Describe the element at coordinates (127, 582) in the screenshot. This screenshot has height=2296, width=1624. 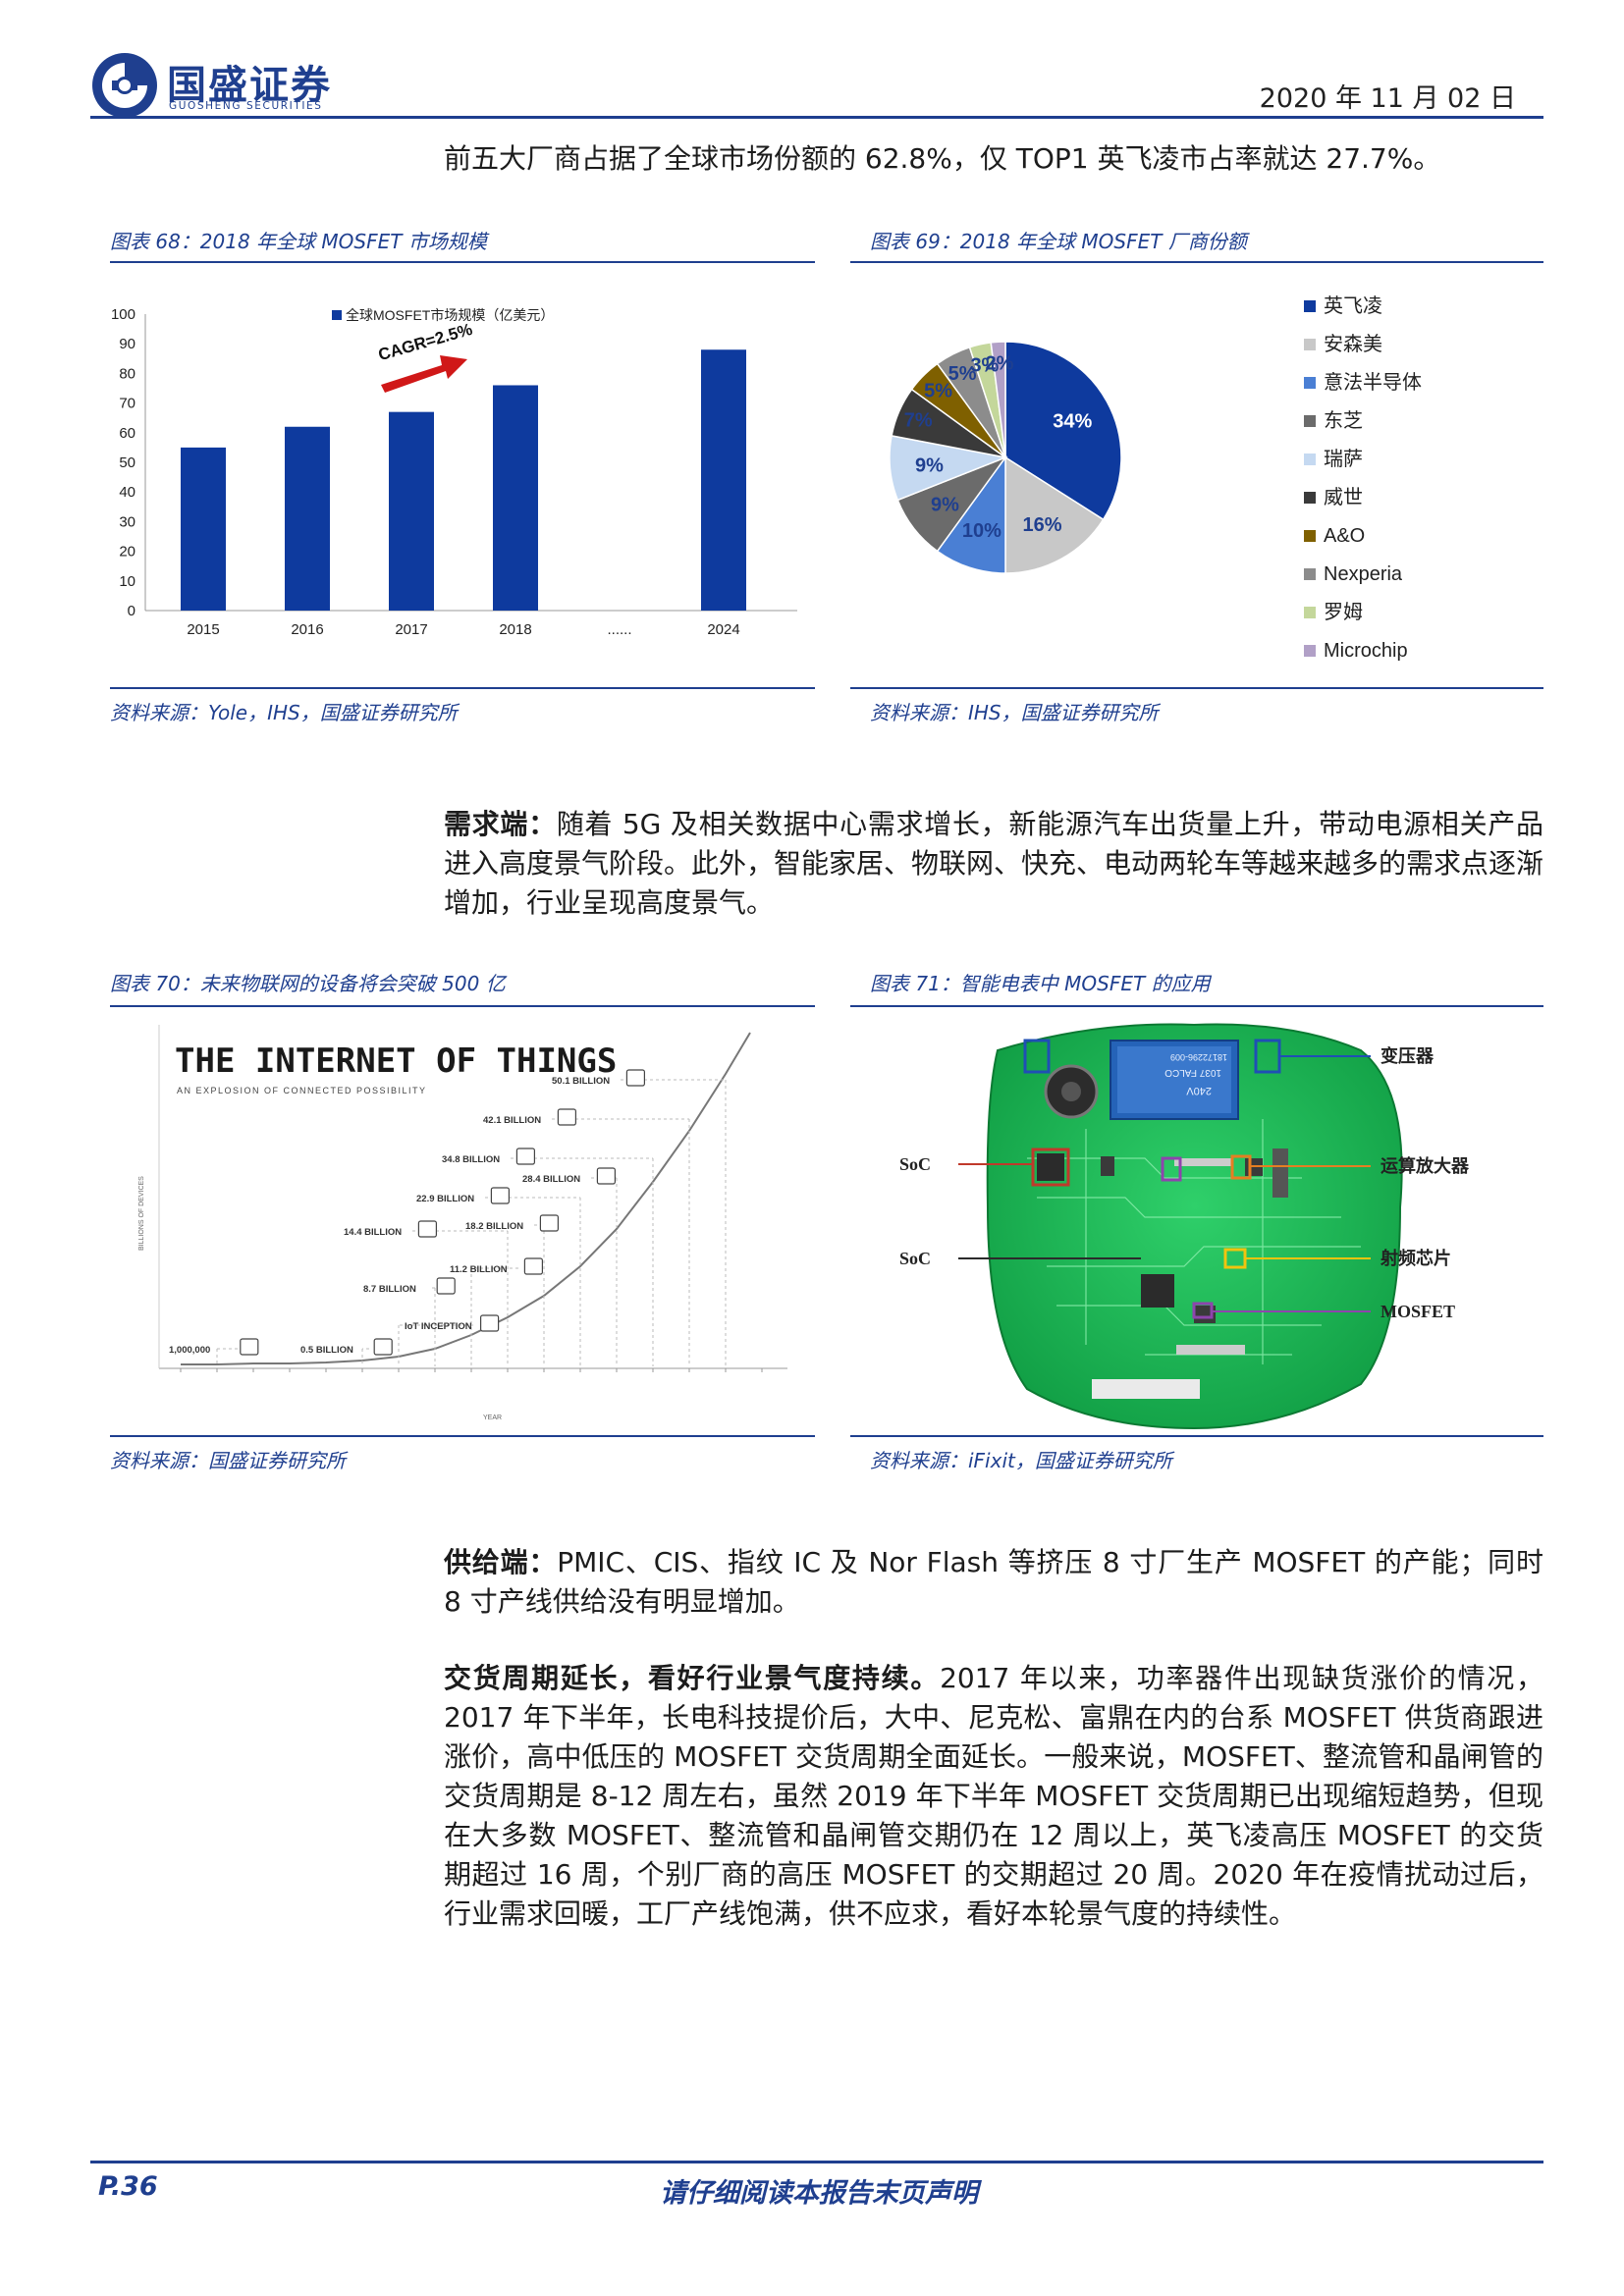
I see `bar-ytick-label: 10` at that location.